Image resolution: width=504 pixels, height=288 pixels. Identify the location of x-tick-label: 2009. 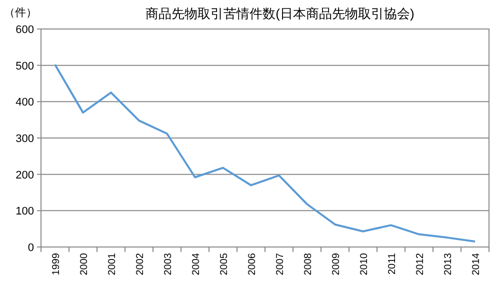
(336, 264).